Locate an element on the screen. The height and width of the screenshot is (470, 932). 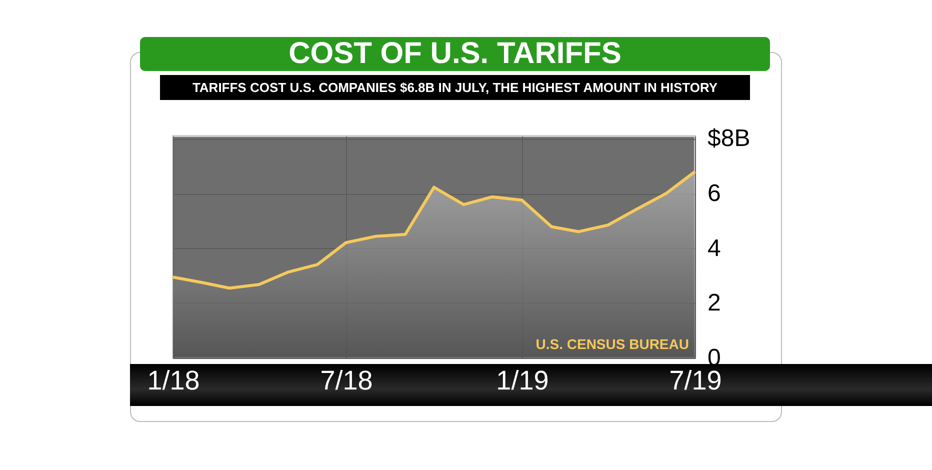
x-tick-label: 1/18 is located at coordinates (173, 381).